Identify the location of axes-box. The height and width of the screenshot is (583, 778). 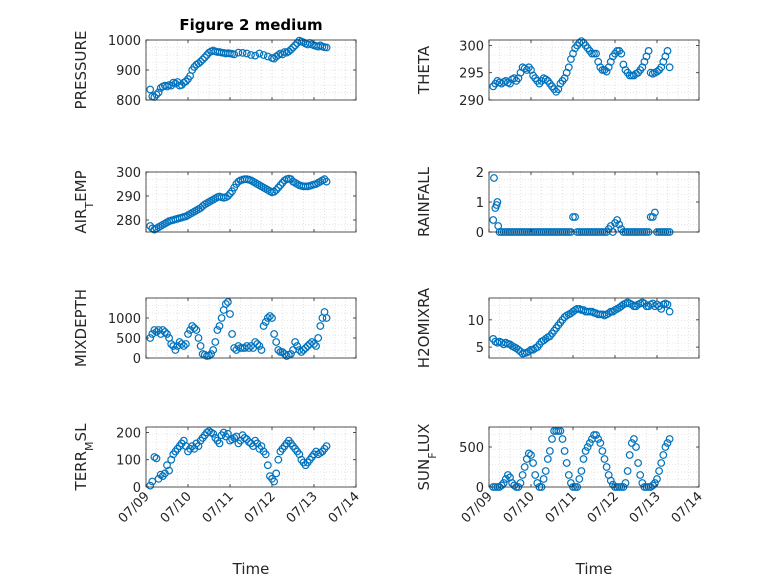
(594, 328).